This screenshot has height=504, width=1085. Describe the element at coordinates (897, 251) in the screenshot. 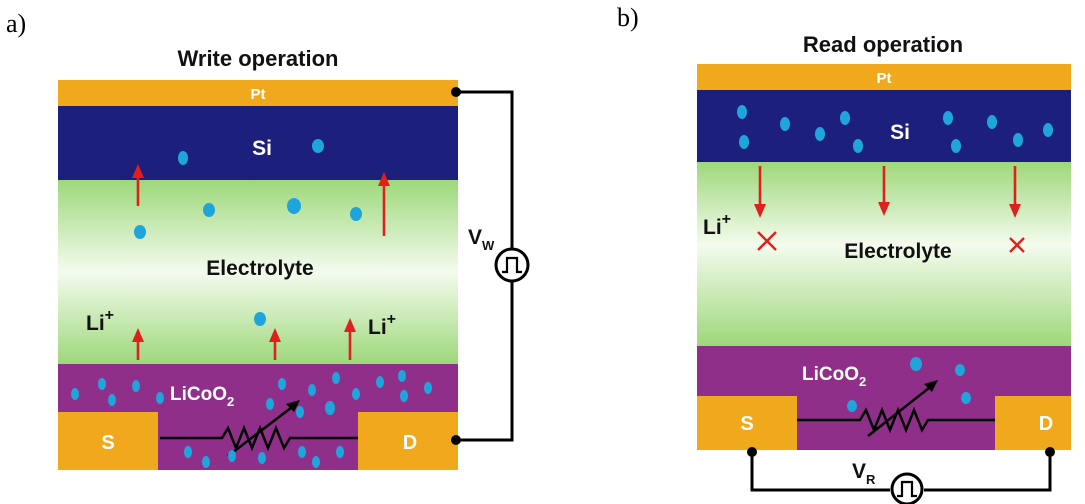

I see `panel-b-electrolyte-label: Electrolyte` at that location.